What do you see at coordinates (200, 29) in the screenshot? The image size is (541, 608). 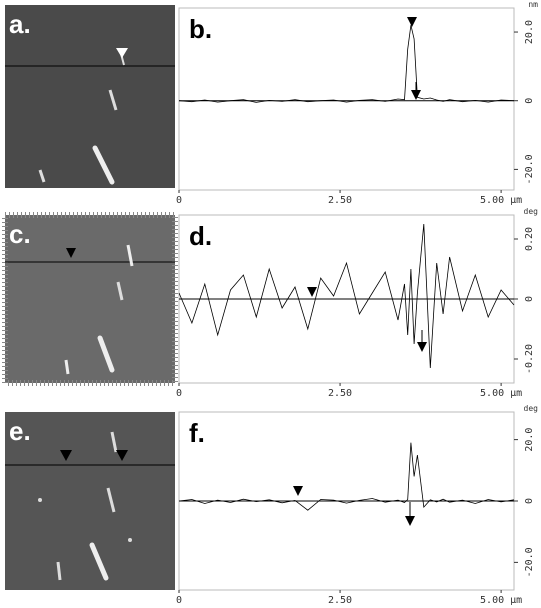 I see `panel-label: b.` at bounding box center [200, 29].